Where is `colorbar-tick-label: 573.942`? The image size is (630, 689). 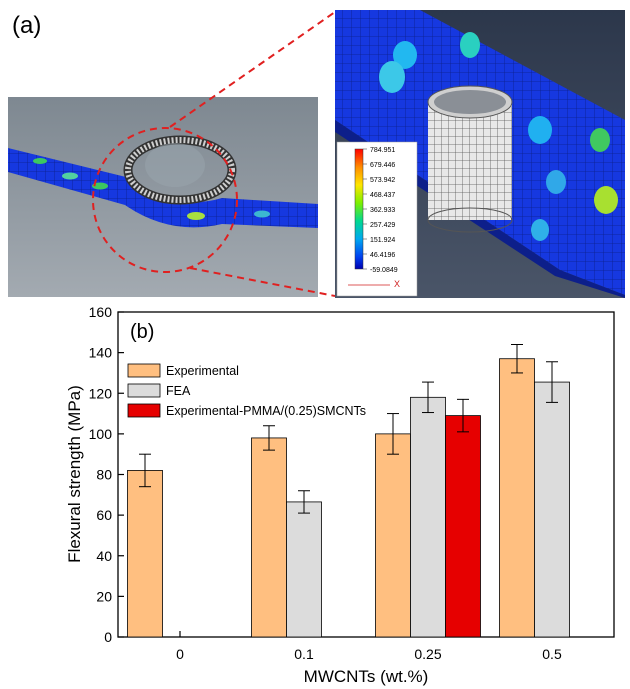
colorbar-tick-label: 573.942 is located at coordinates (382, 180).